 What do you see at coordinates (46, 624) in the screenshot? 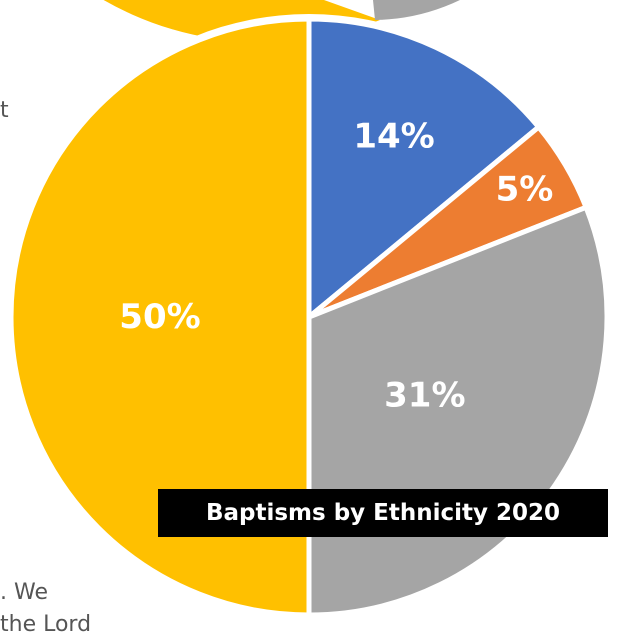
I see `body-text-fragment: the Lord` at bounding box center [46, 624].